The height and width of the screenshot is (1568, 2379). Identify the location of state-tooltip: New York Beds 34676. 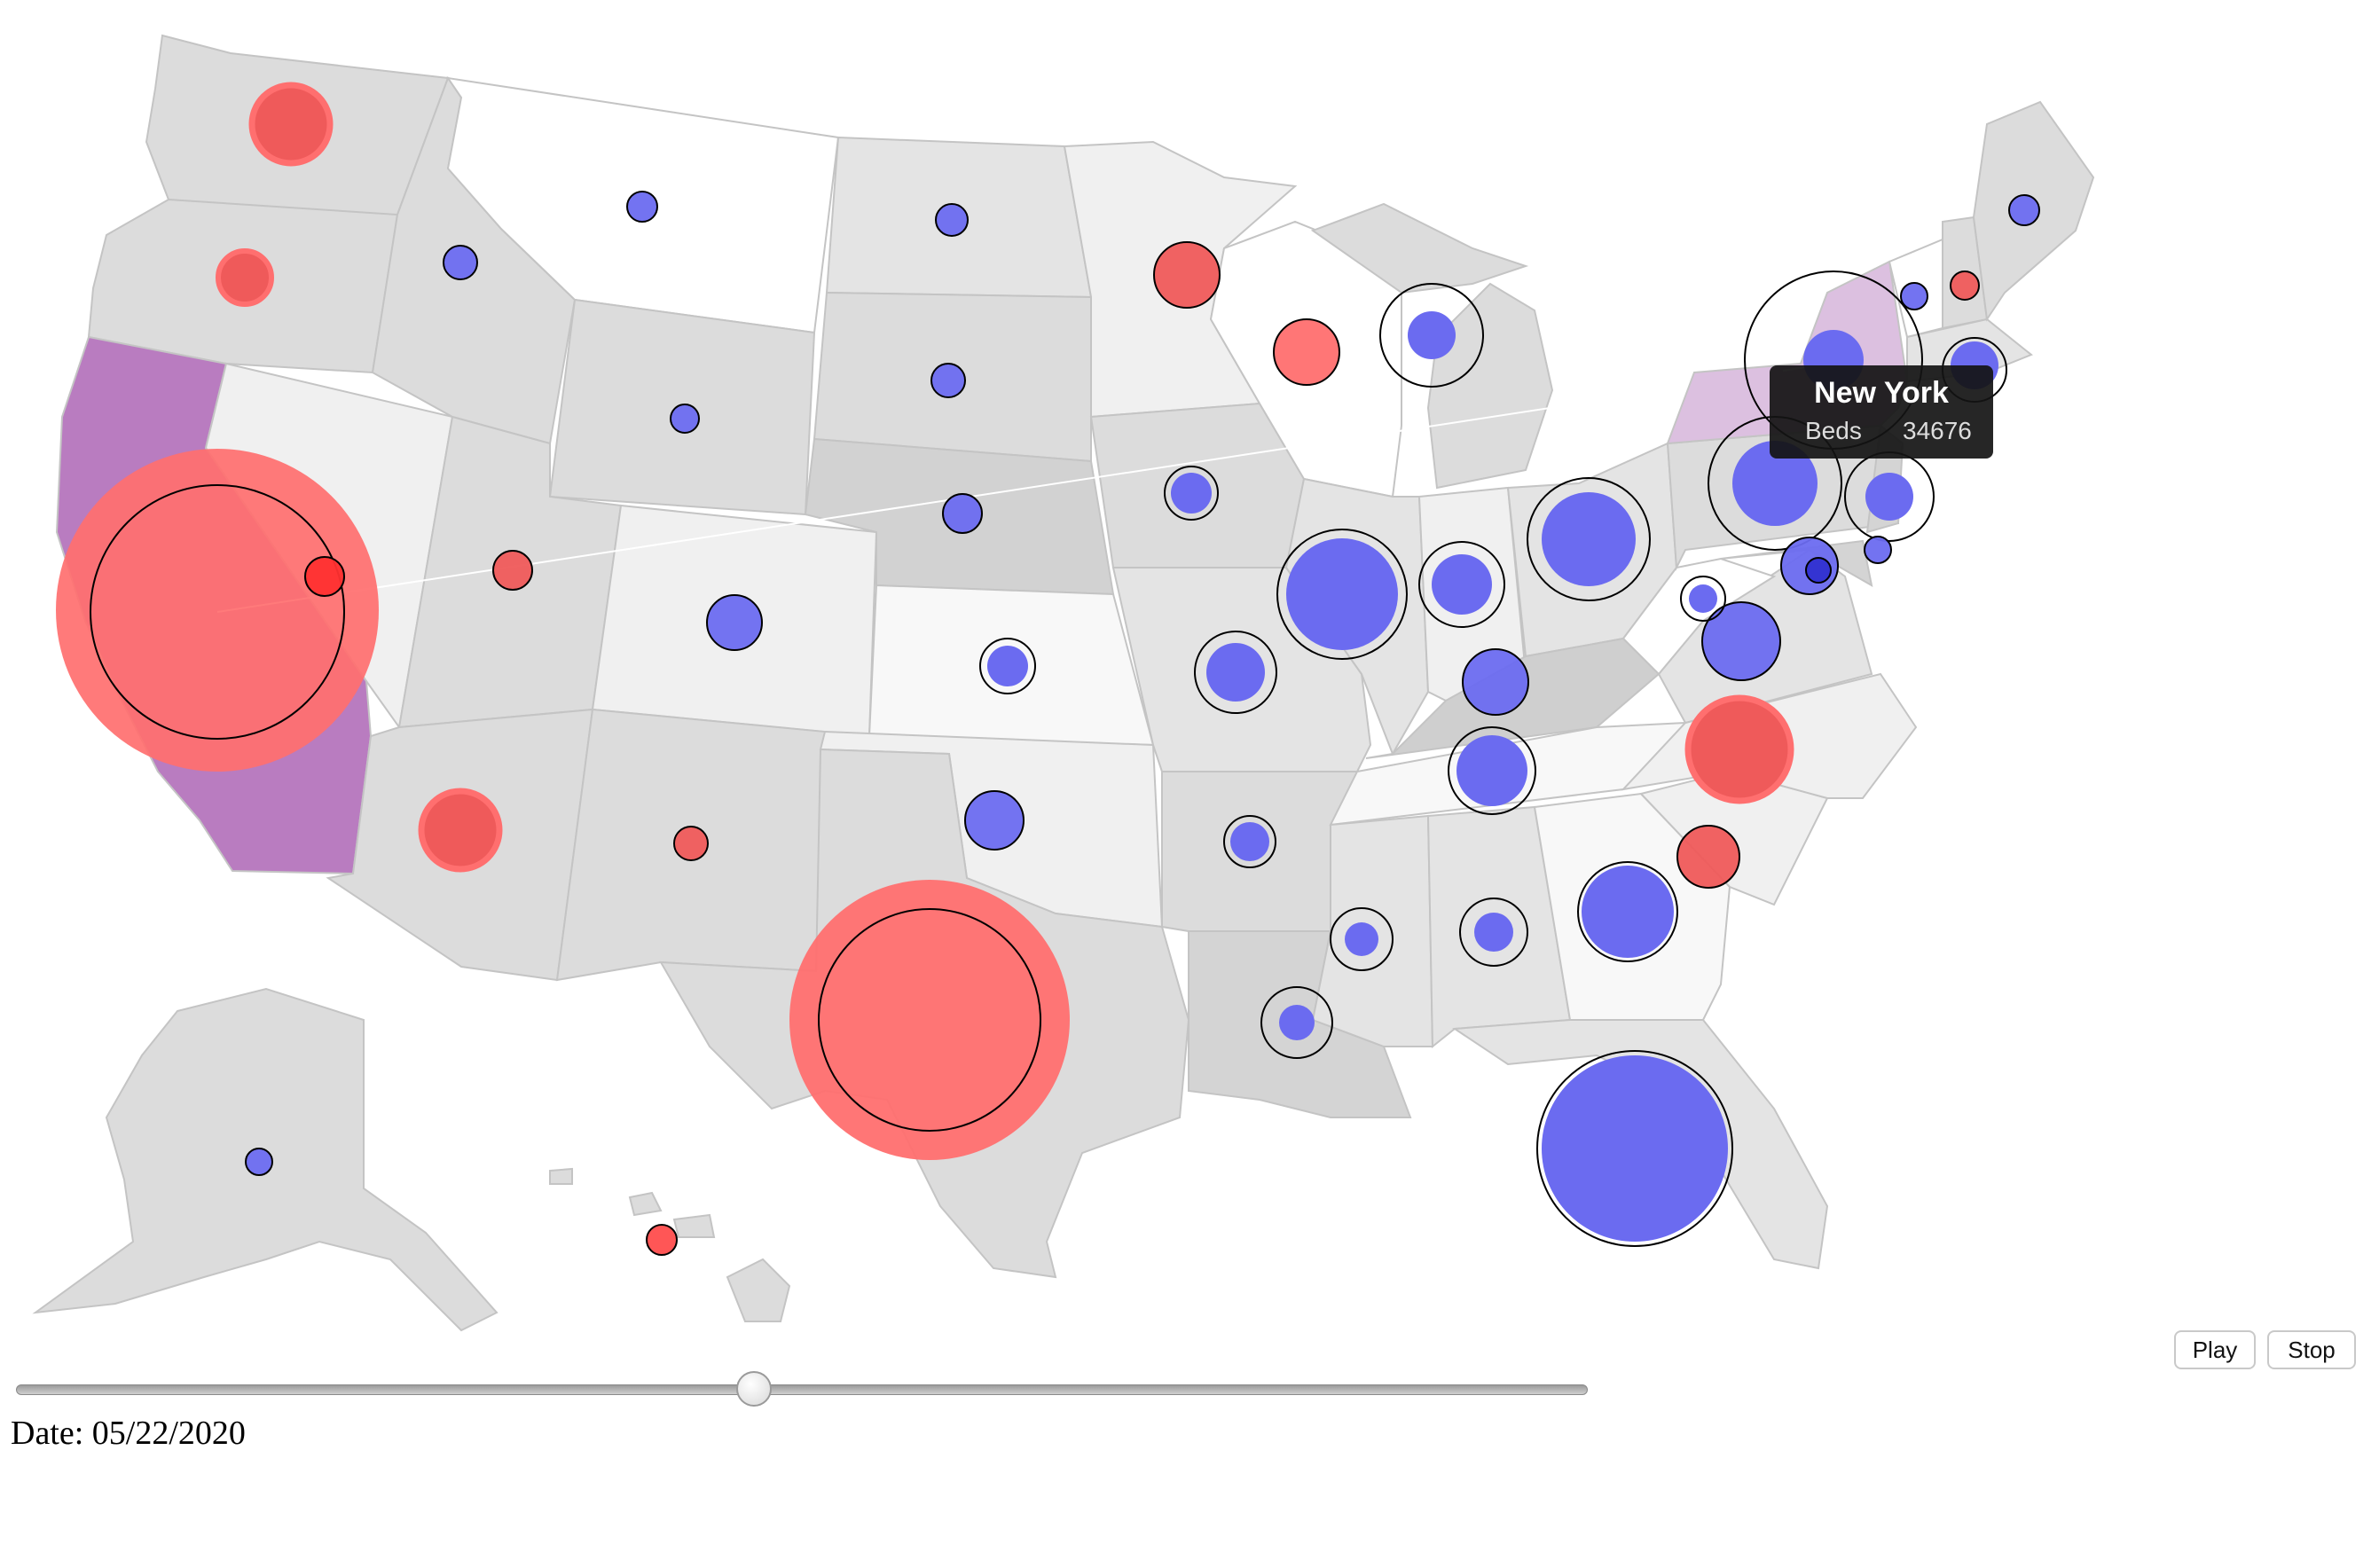
(1881, 412).